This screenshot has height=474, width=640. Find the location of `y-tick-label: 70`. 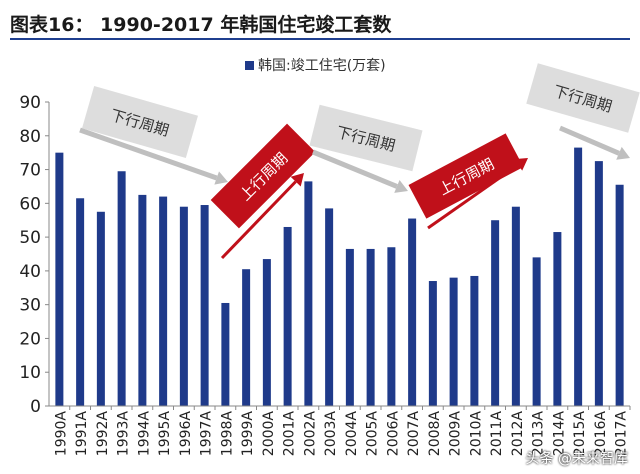

y-tick-label: 70 is located at coordinates (30, 171).